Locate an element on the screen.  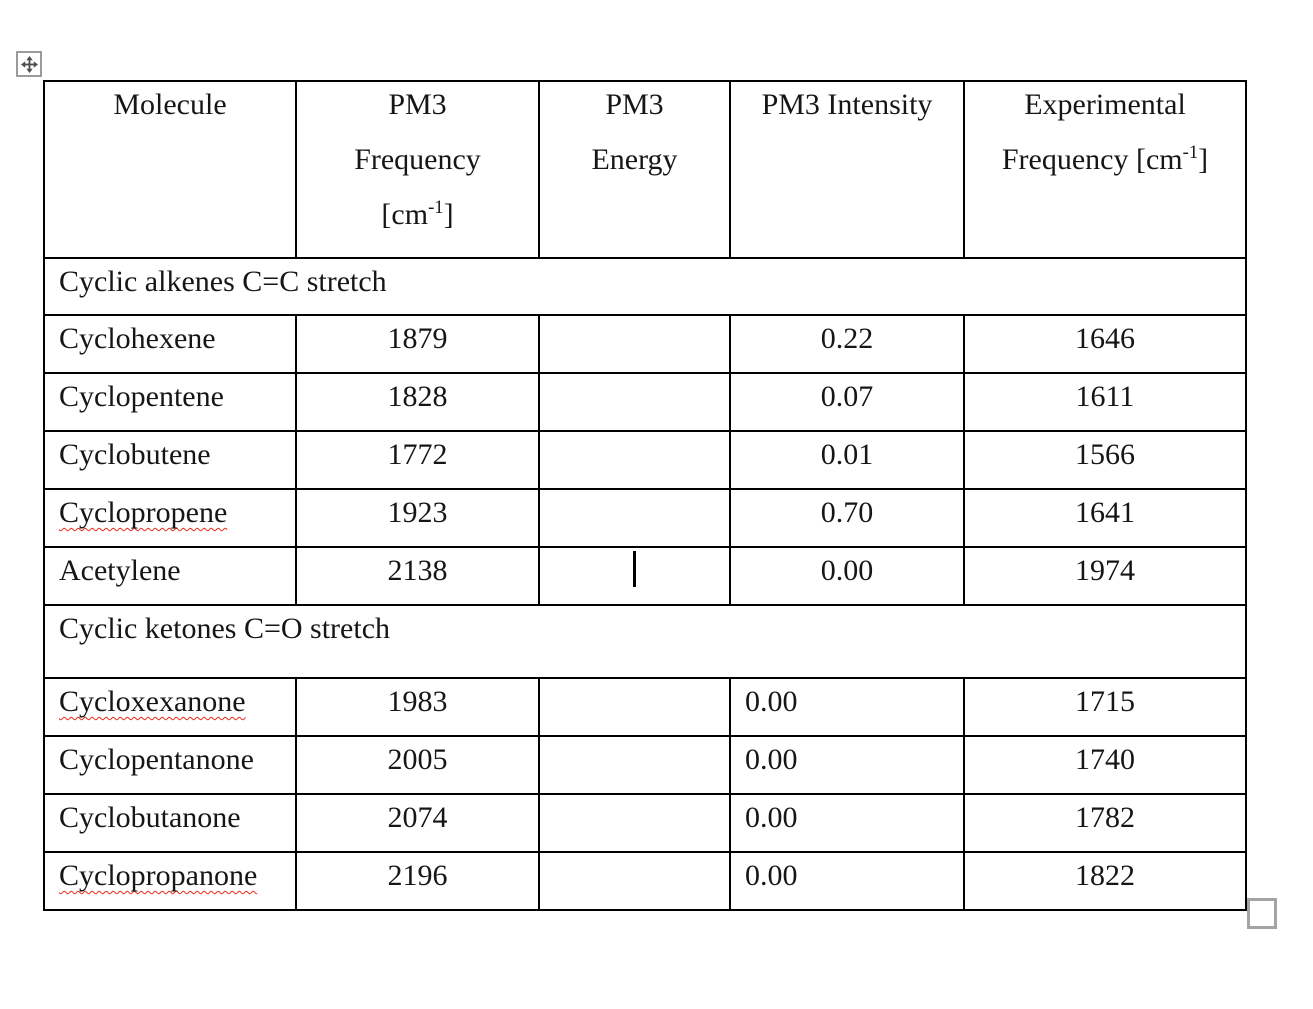
section-header-row: Cyclic ketones C=O stretch is located at coordinates (645, 641).